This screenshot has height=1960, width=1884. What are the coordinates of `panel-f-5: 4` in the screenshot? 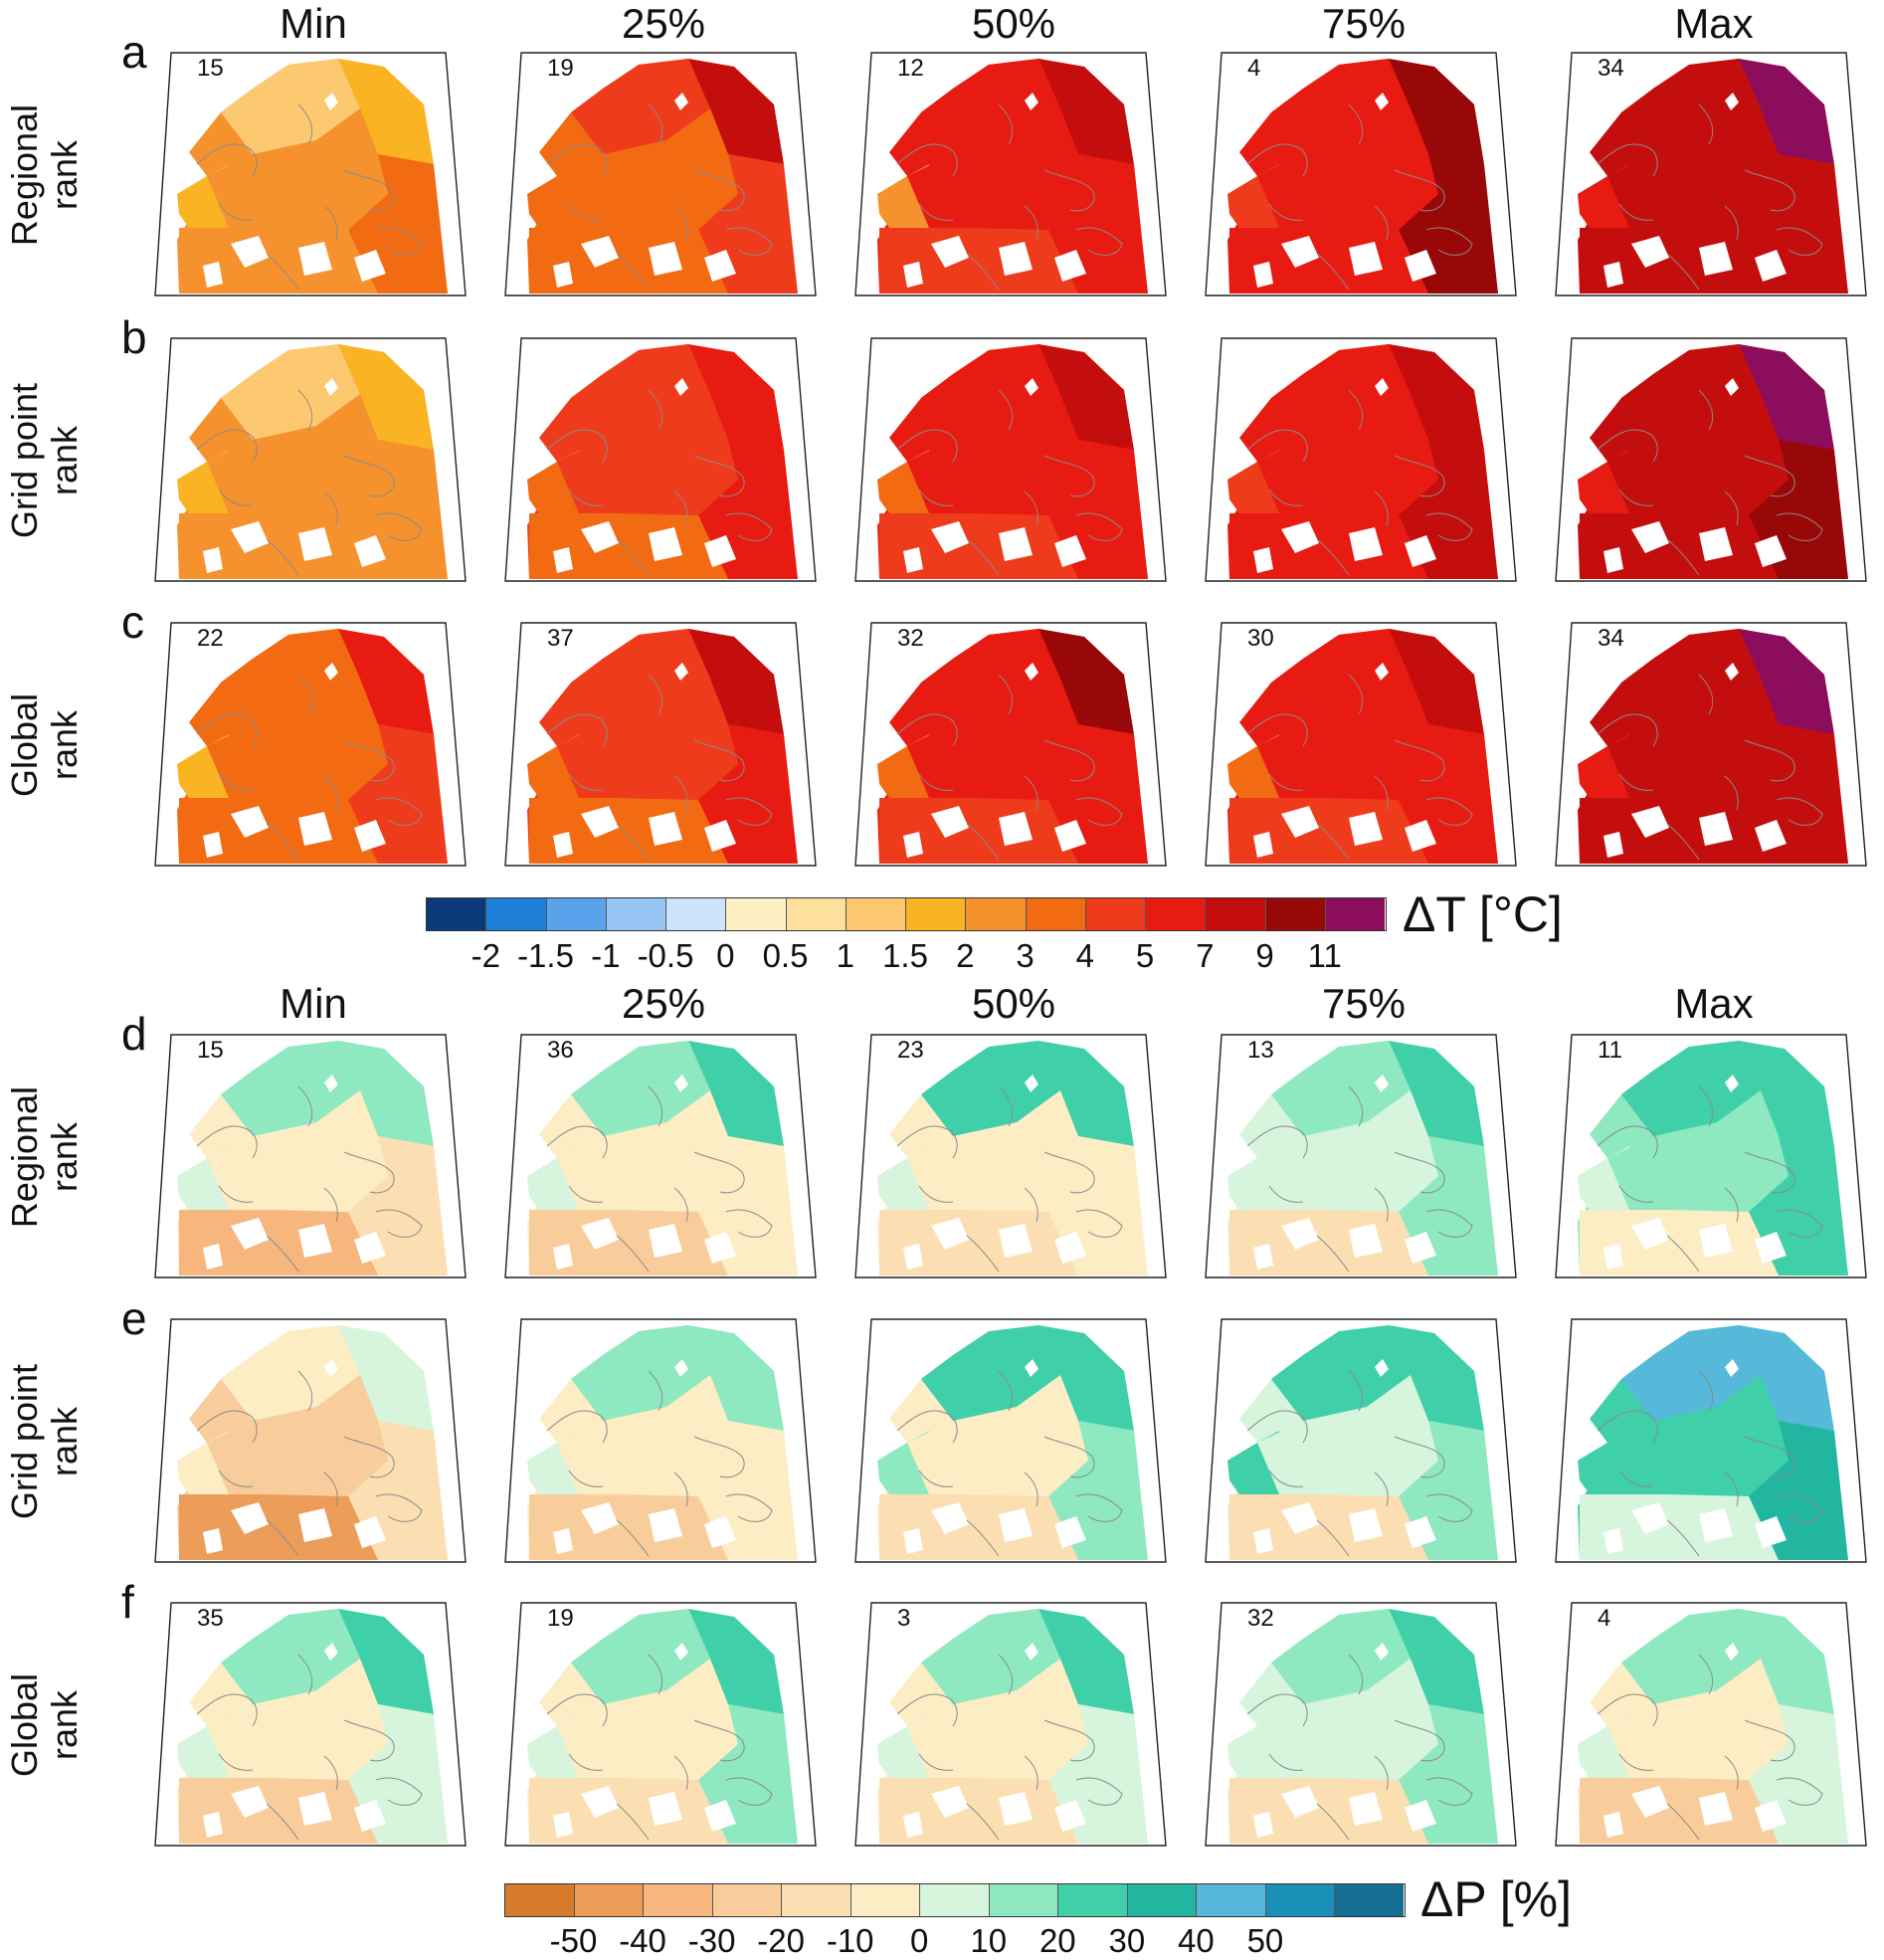 It's located at (1714, 1725).